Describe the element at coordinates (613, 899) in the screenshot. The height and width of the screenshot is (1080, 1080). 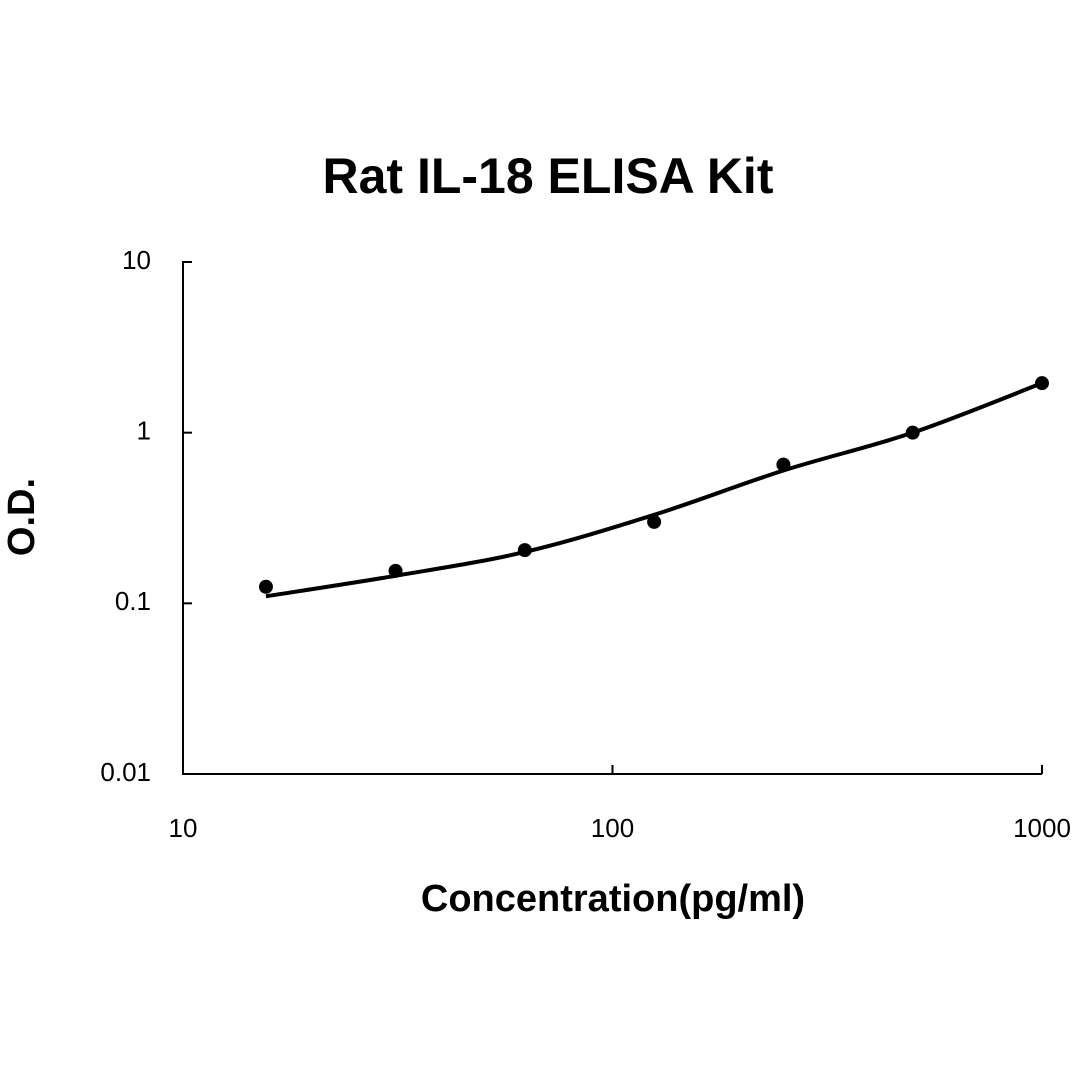
I see `x-axis-label: Concentration(pg/ml)` at that location.